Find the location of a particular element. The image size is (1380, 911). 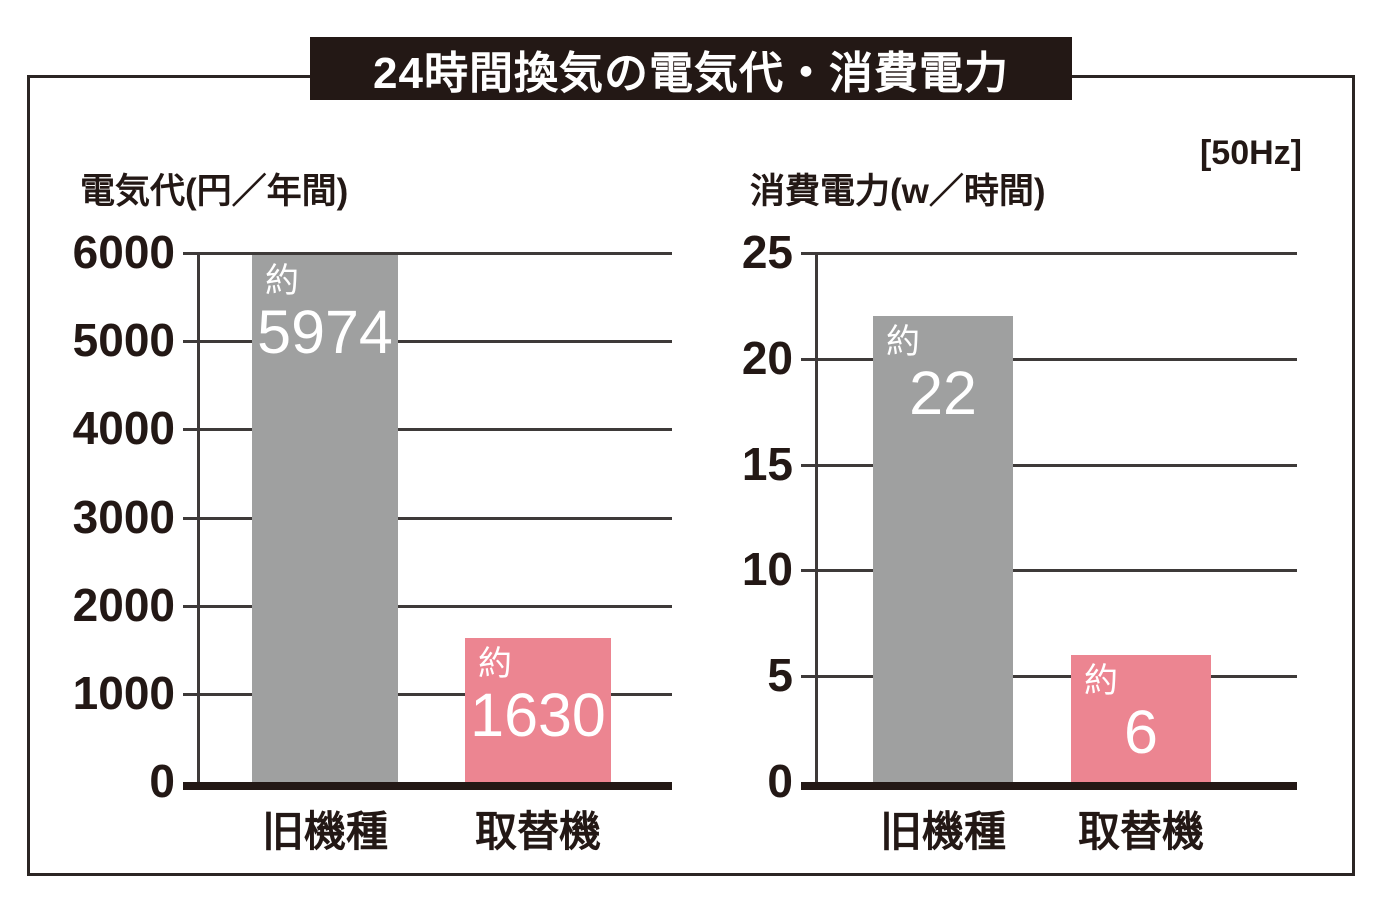

y-axis-tick-label: 4000 is located at coordinates (123, 428).